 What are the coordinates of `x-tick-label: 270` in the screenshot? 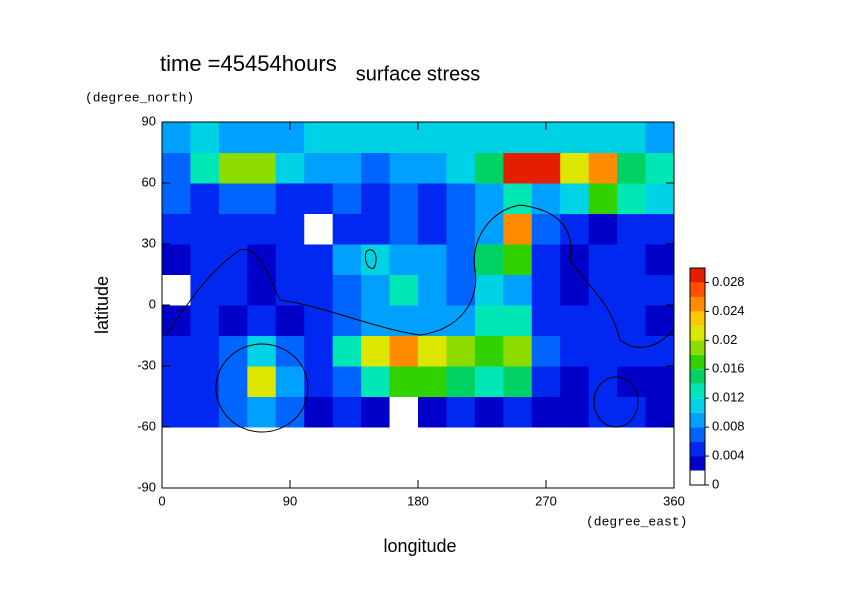 It's located at (546, 500).